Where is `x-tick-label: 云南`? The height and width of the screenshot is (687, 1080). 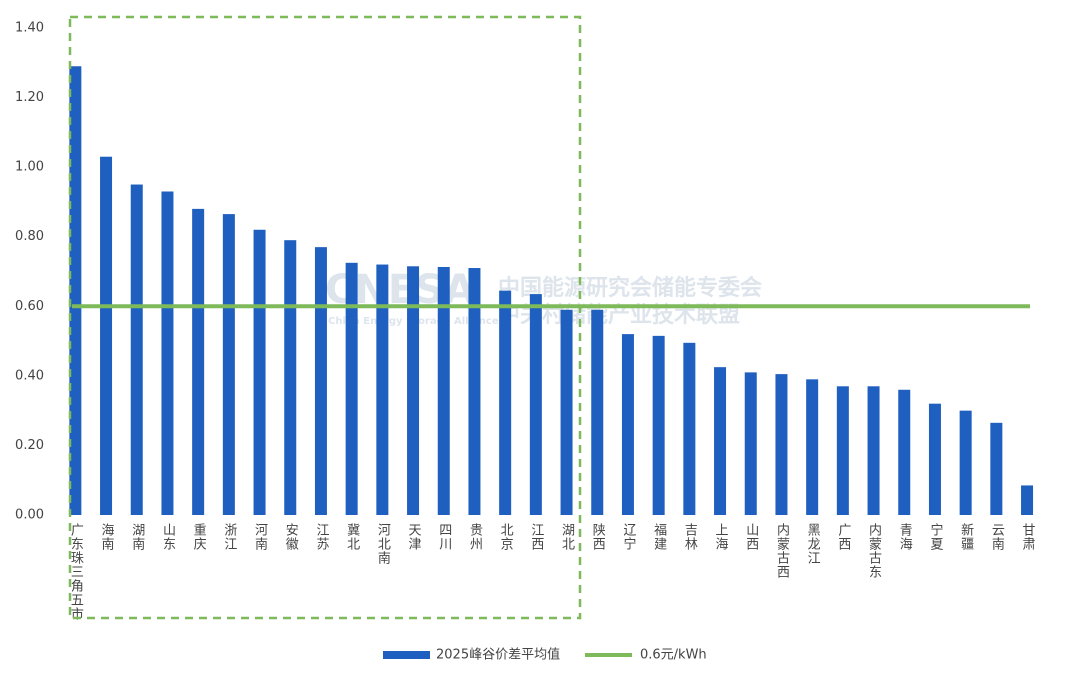
x-tick-label: 云南 is located at coordinates (997, 537).